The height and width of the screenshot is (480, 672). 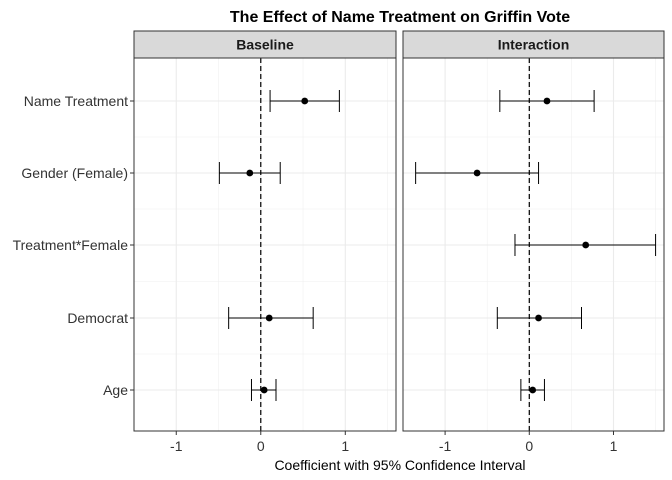 I want to click on facet-strip-label: Interaction, so click(x=534, y=45).